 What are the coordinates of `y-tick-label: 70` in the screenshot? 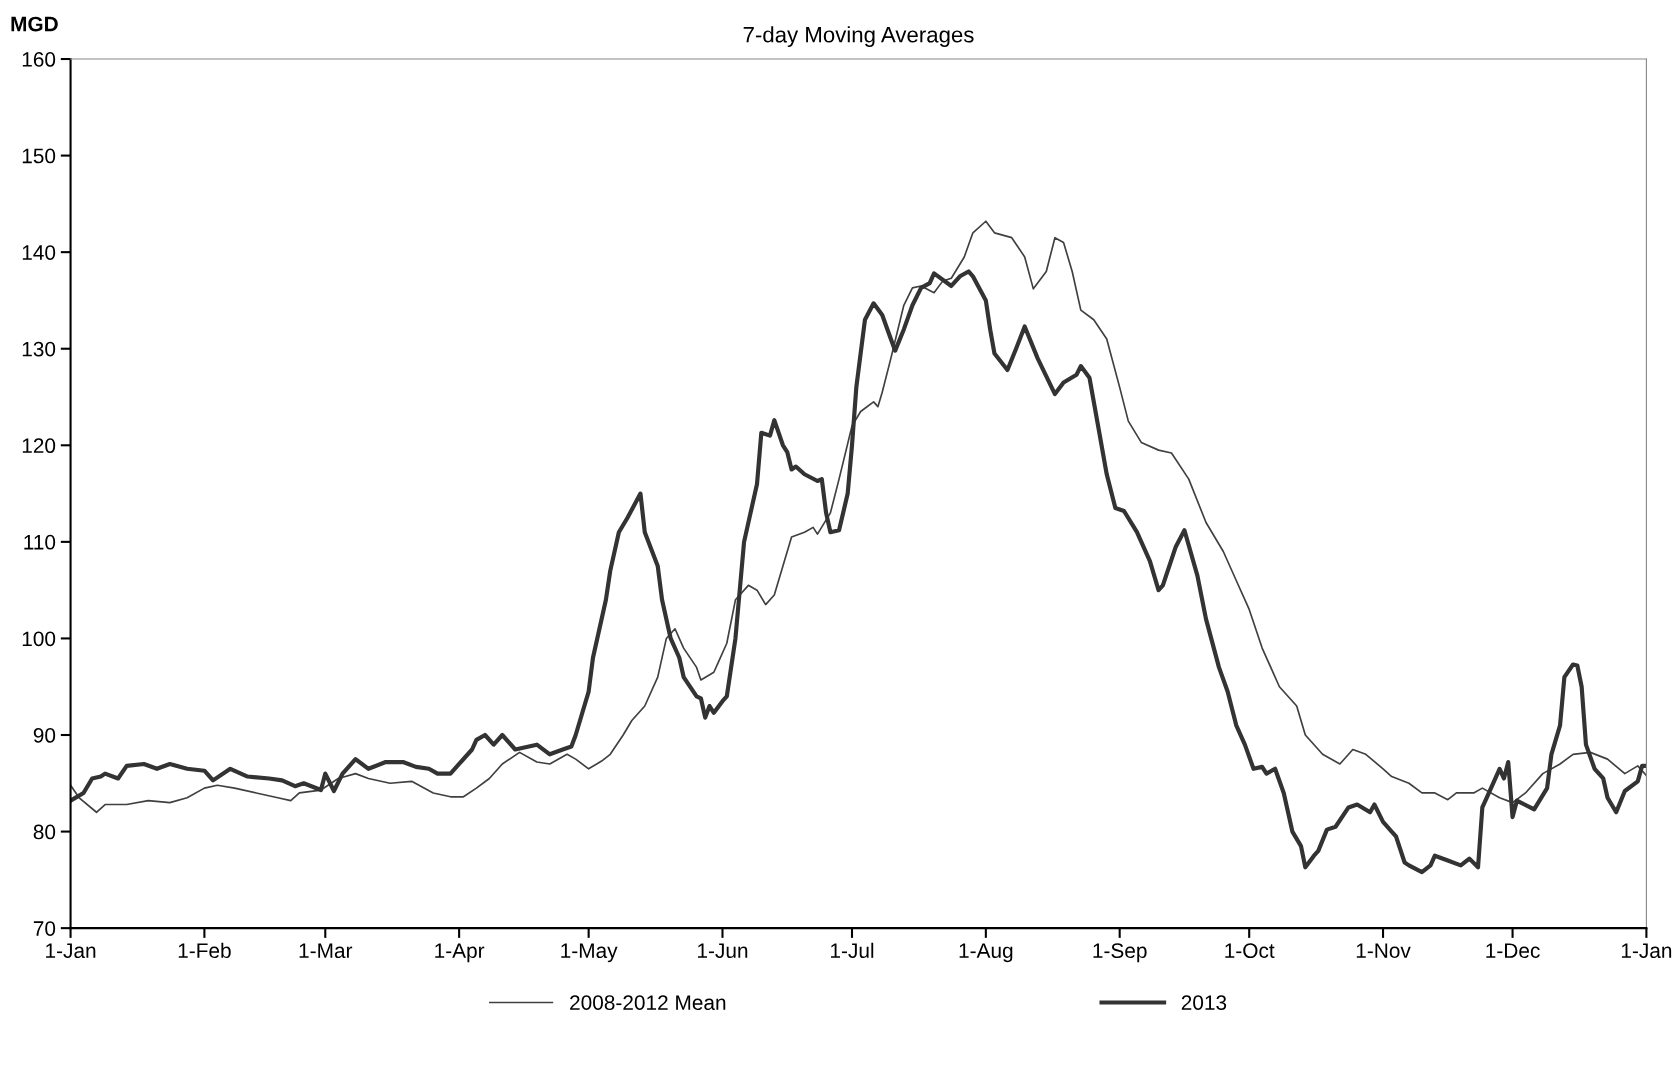 It's located at (44, 928).